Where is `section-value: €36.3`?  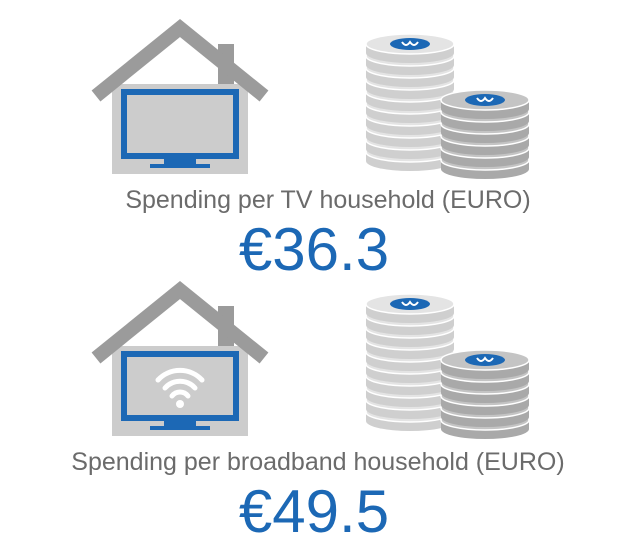 section-value: €36.3 is located at coordinates (314, 249).